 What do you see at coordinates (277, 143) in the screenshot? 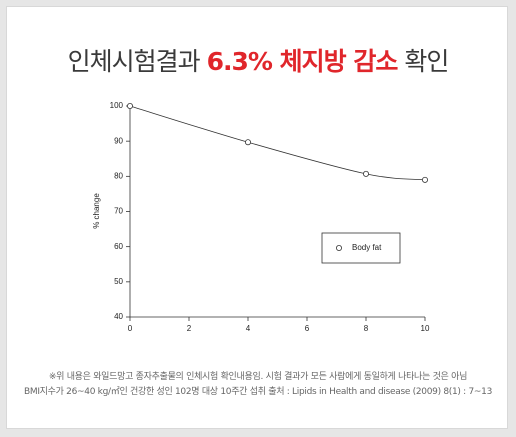
I see `trend-line` at bounding box center [277, 143].